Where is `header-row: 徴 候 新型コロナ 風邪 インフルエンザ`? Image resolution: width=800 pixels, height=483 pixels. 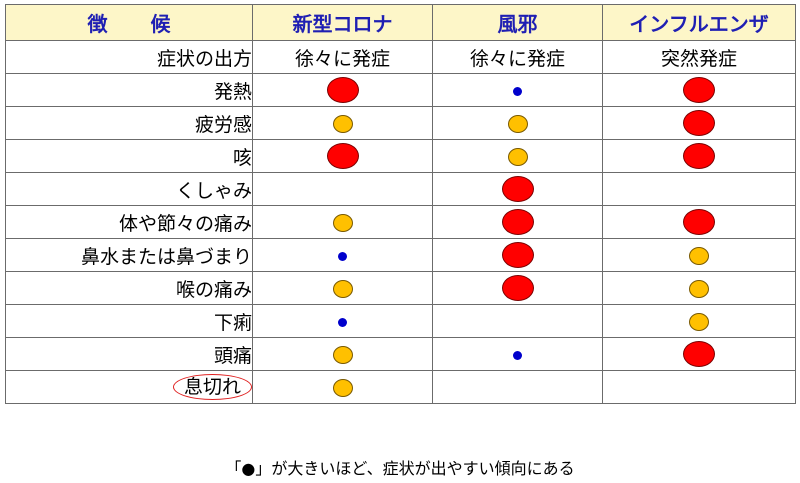
header-row: 徴 候 新型コロナ 風邪 インフルエンザ is located at coordinates (400, 22).